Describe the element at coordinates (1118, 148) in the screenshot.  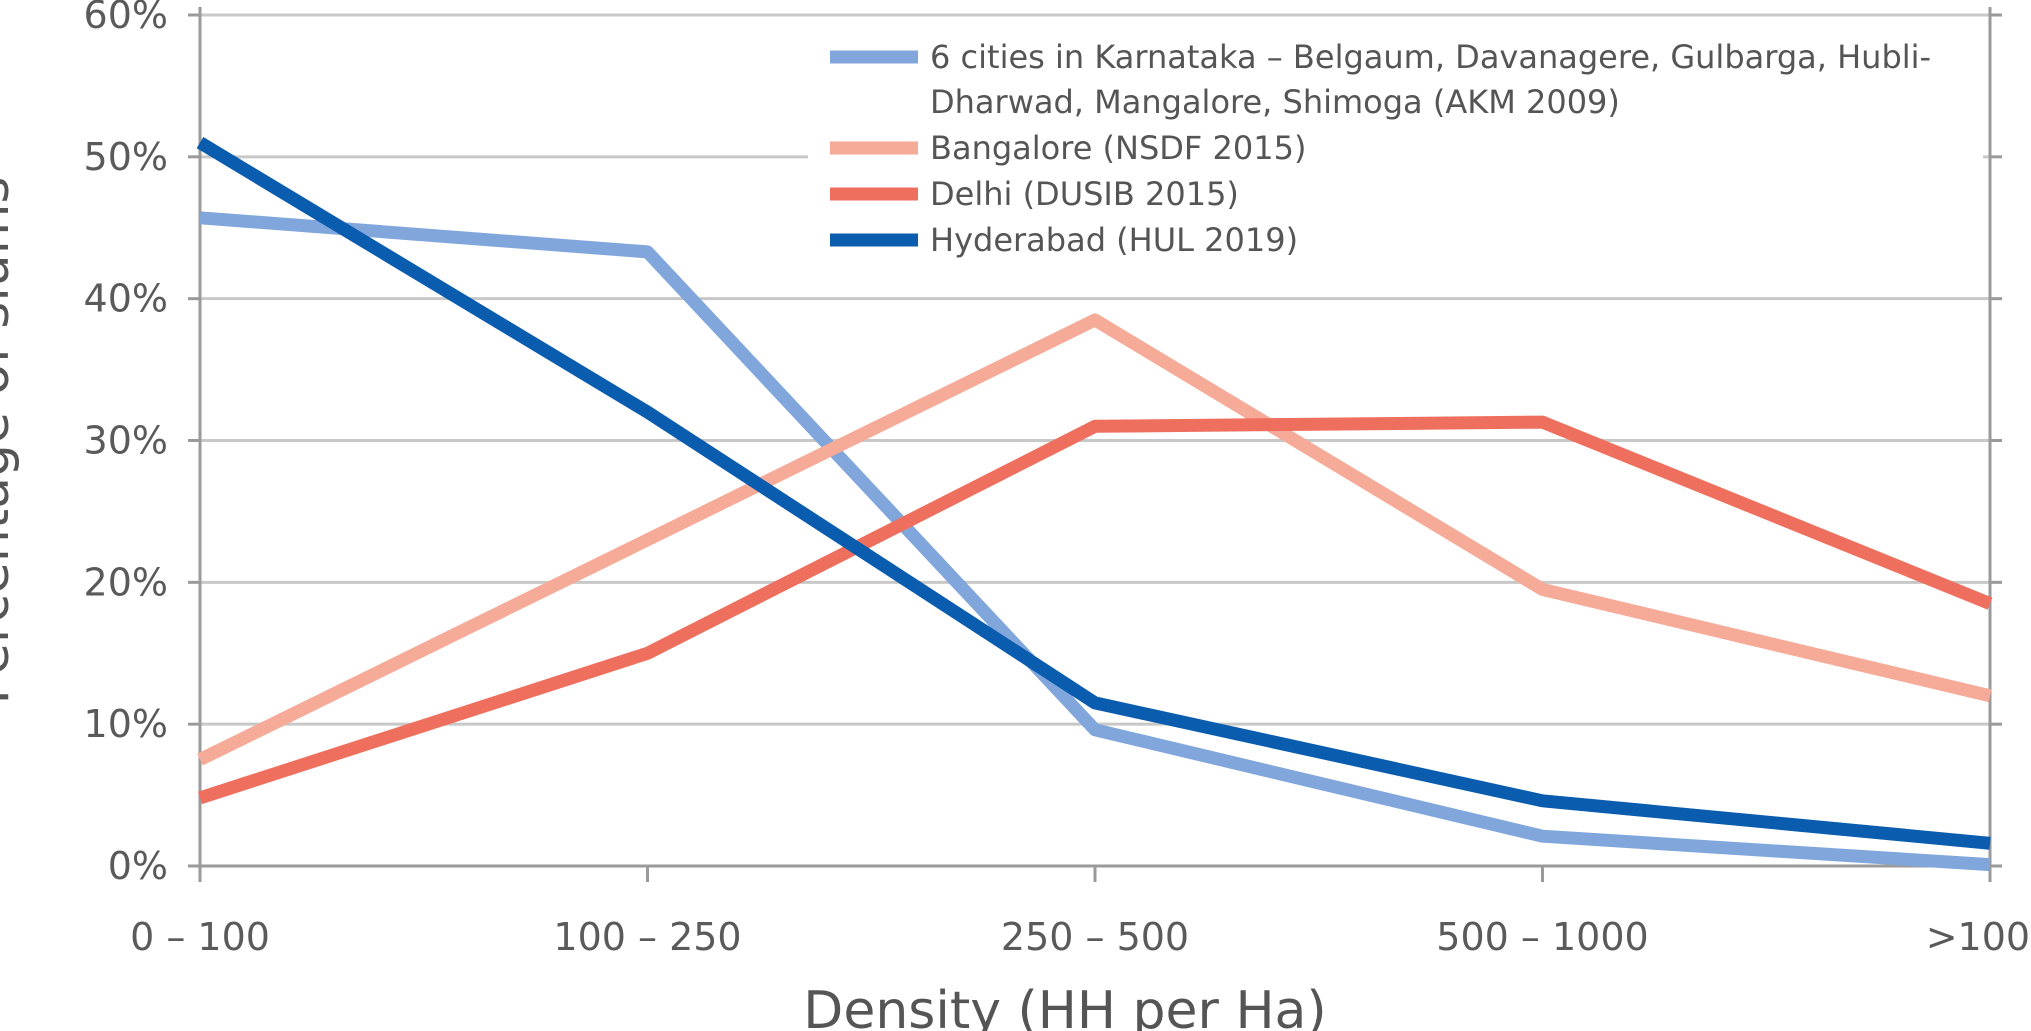
I see `legend-label: Bangalore (NSDF 2015)` at that location.